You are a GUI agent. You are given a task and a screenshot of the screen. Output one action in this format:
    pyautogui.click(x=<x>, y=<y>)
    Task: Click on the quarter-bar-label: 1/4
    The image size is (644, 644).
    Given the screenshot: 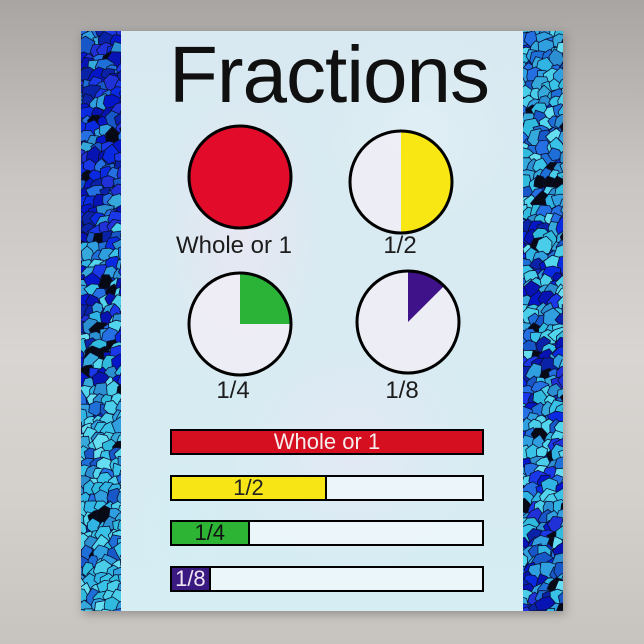 What is the action you would take?
    pyautogui.click(x=210, y=532)
    